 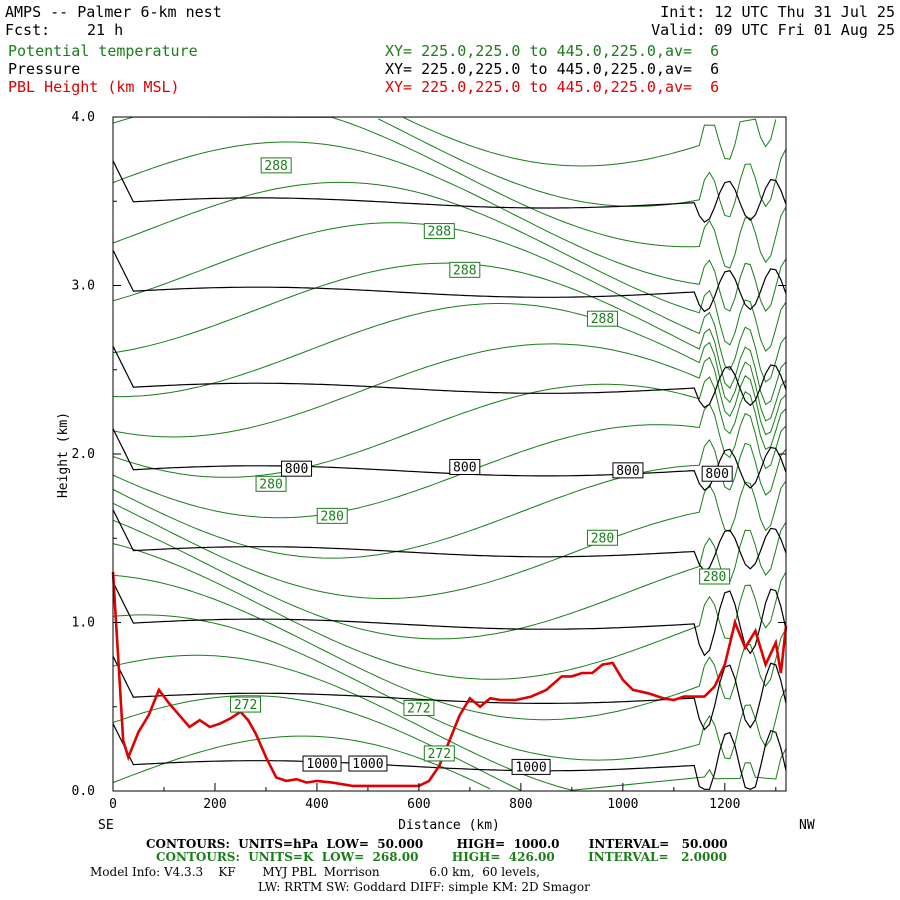 What do you see at coordinates (83, 454) in the screenshot?
I see `y-tick-label: 2.0` at bounding box center [83, 454].